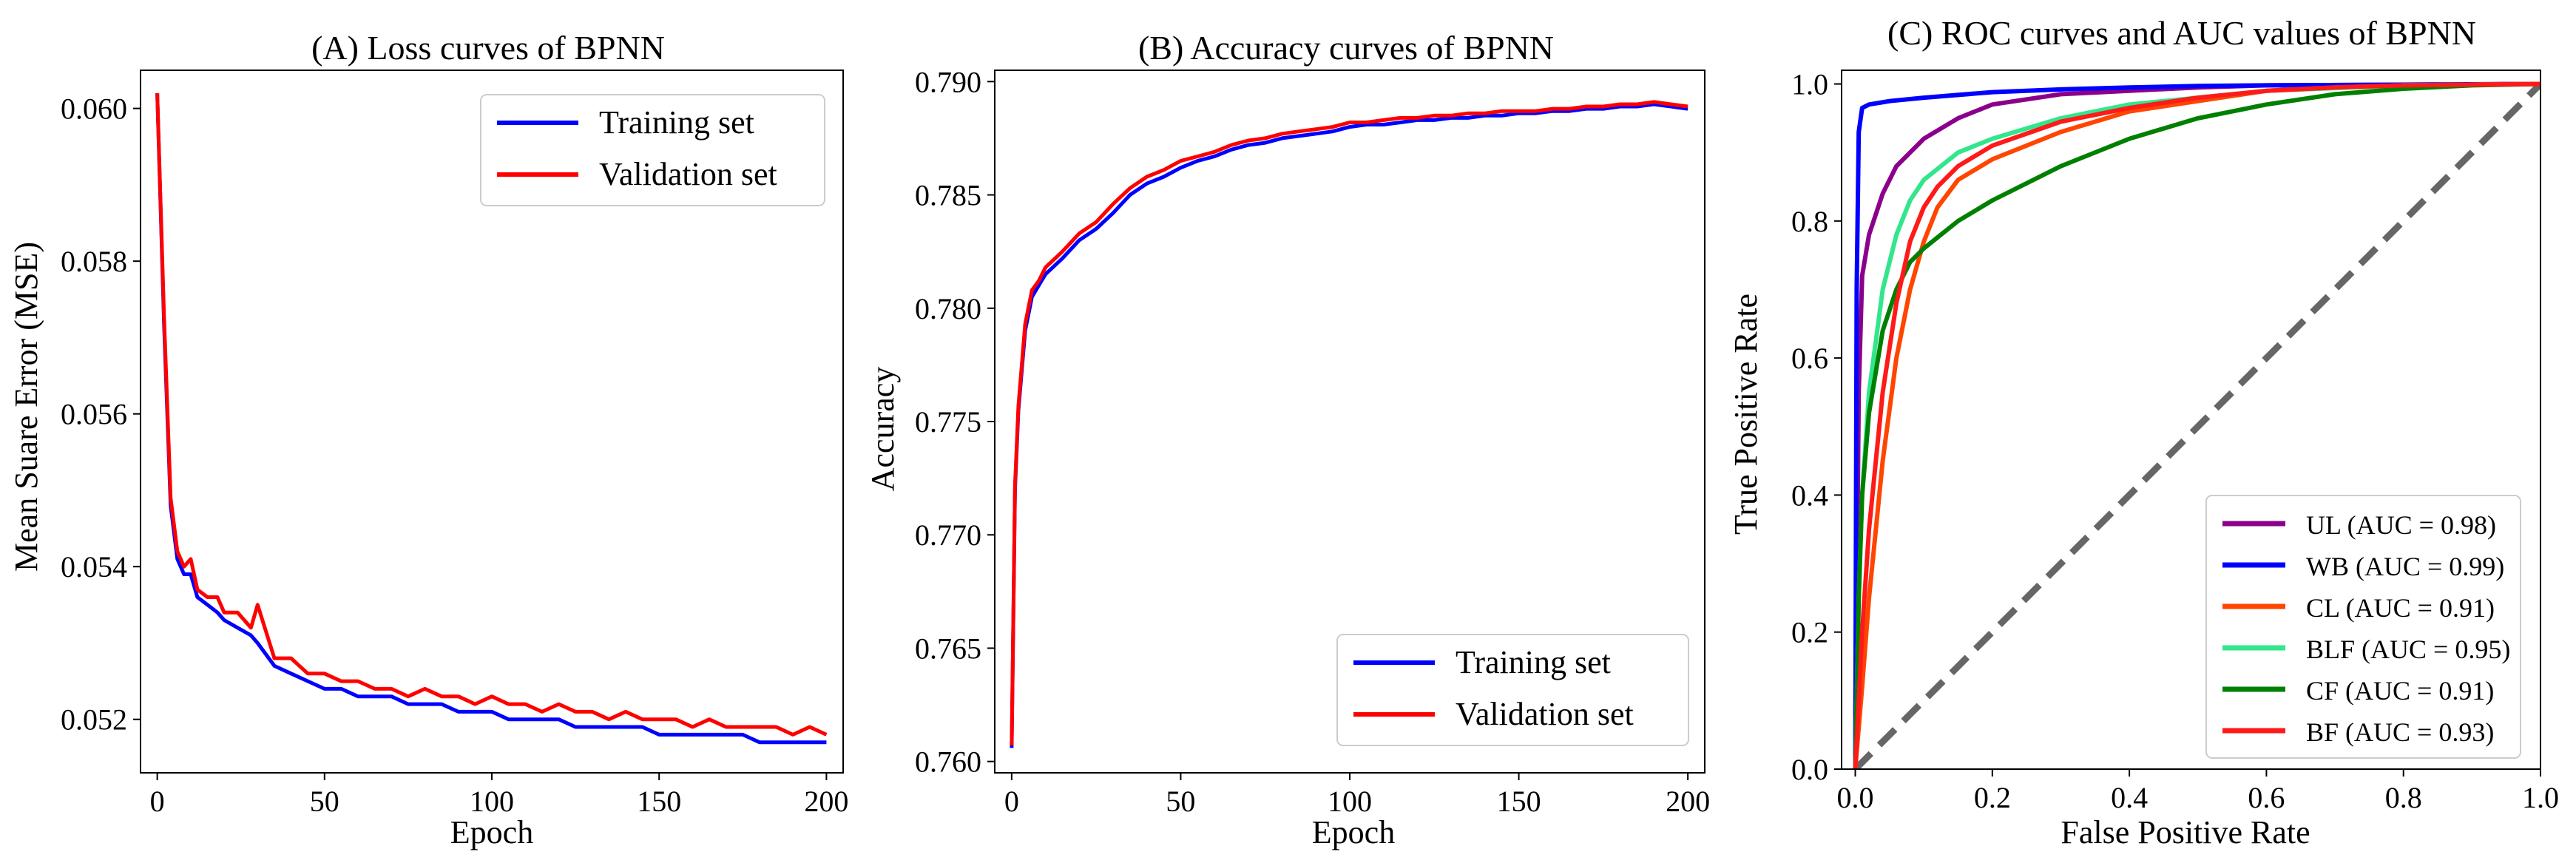 The height and width of the screenshot is (866, 2576). I want to click on chart-b-legend-label-1: Validation set, so click(1545, 714).